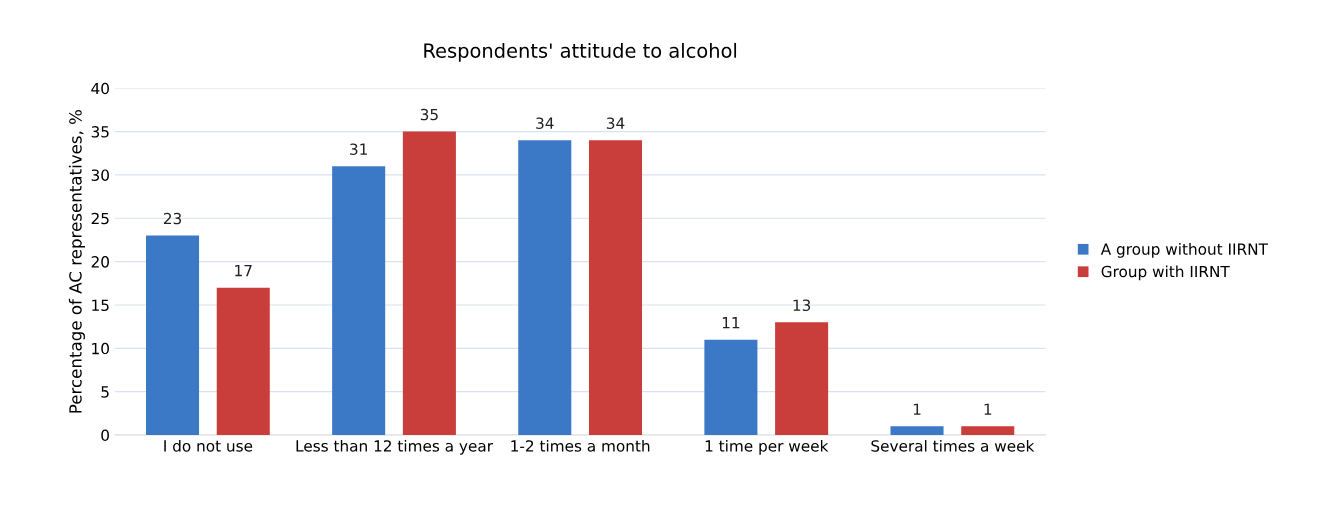 This screenshot has height=510, width=1320. Describe the element at coordinates (358, 149) in the screenshot. I see `data-label: 31` at that location.